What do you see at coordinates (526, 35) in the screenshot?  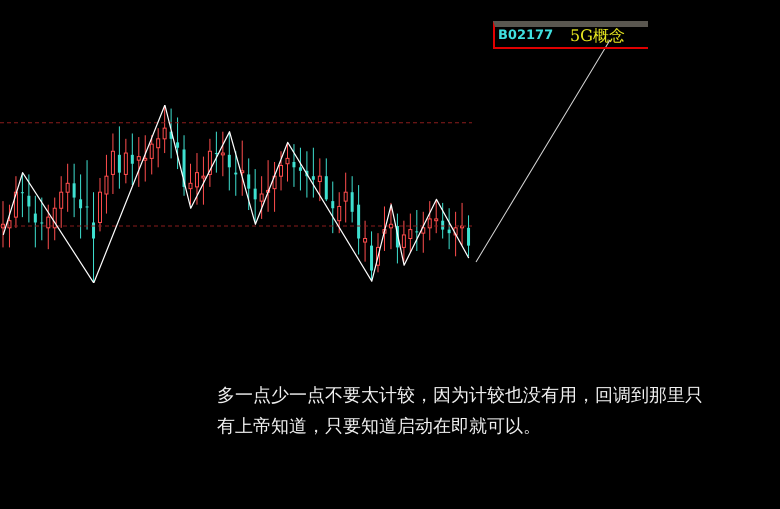 I see `text: B02177` at bounding box center [526, 35].